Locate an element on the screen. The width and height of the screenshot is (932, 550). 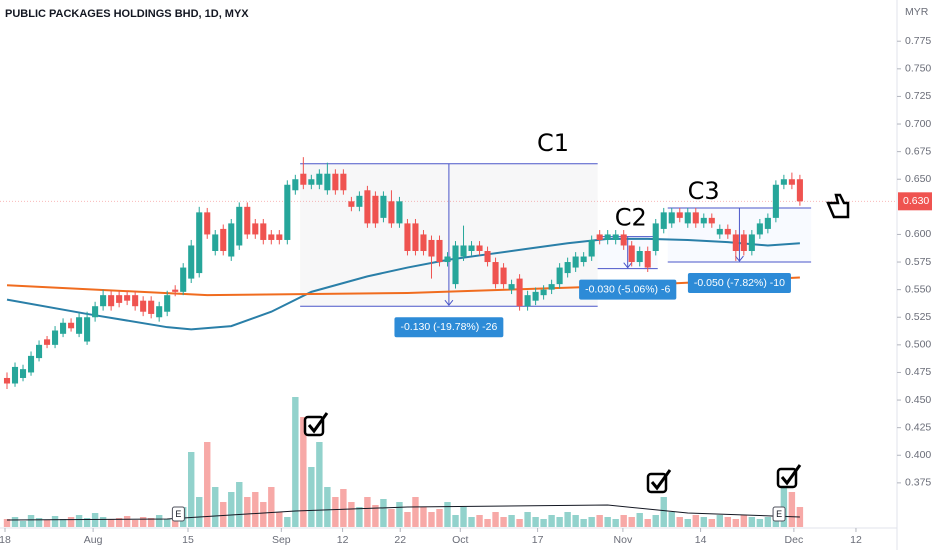
measure-text: -0.050 (-7.82%) -10 is located at coordinates (739, 283).